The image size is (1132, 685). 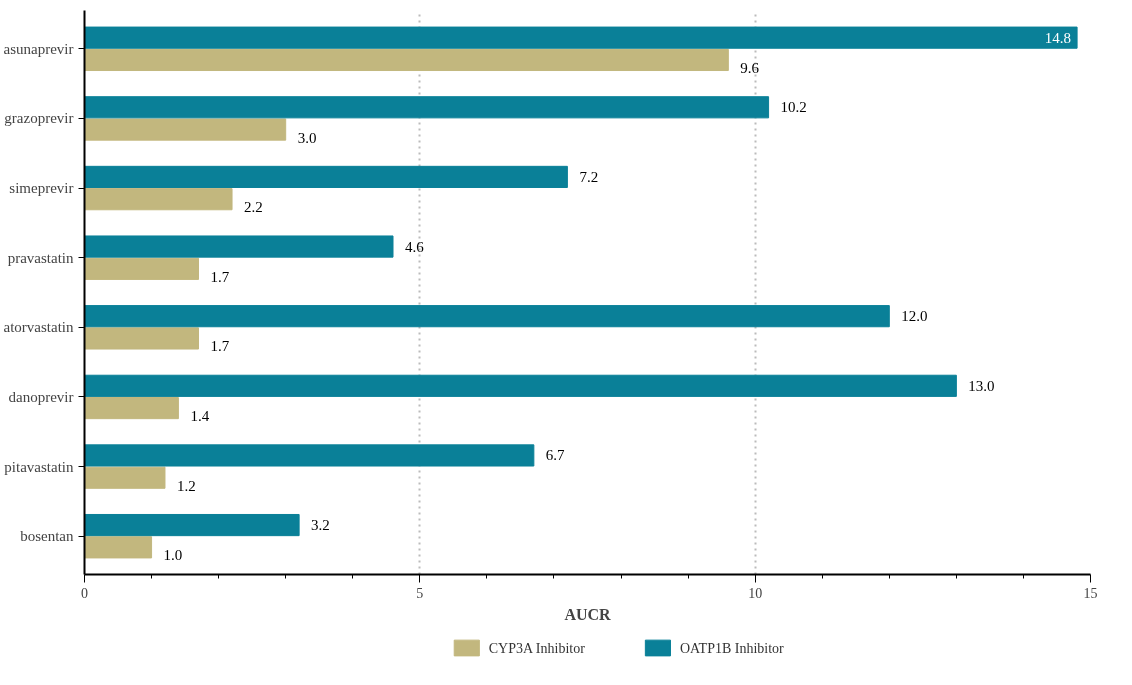 What do you see at coordinates (41, 396) in the screenshot?
I see `y-tick-label: danoprevir` at bounding box center [41, 396].